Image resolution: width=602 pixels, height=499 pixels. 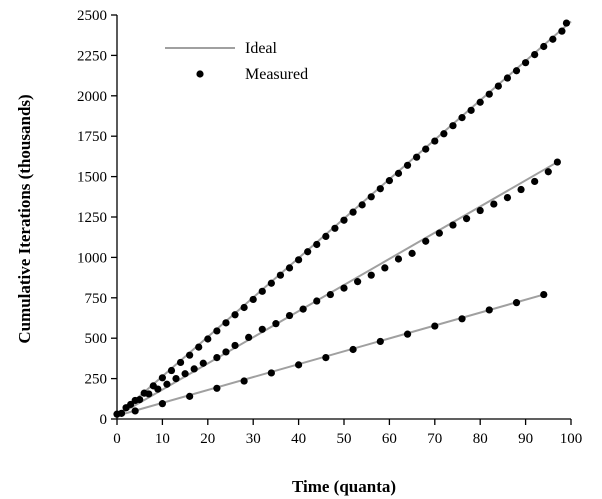 I want to click on x-tick-label: 80, so click(x=480, y=439).